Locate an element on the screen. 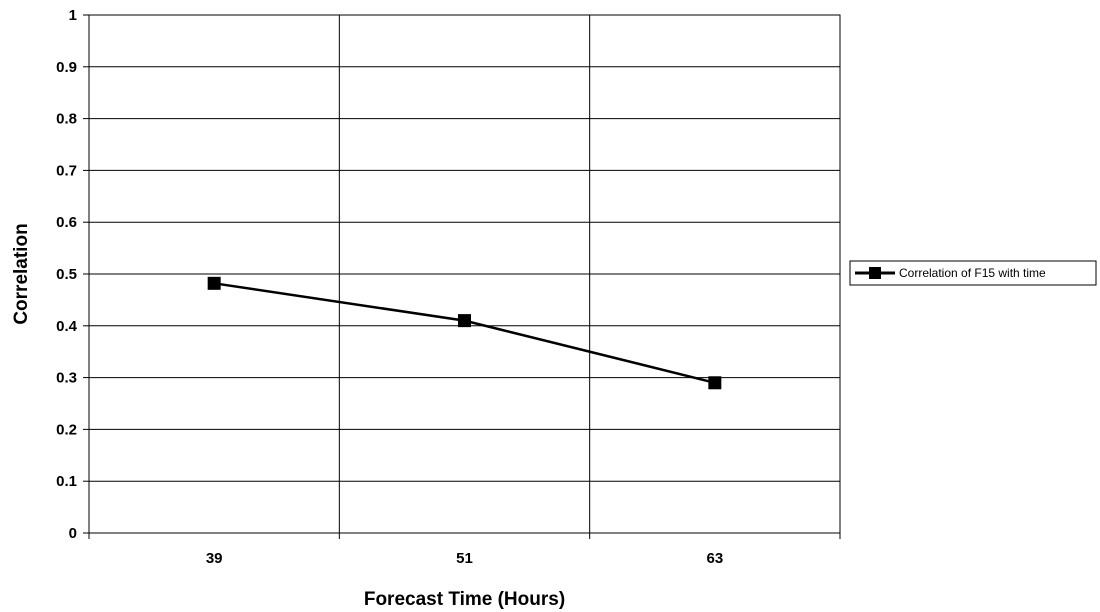 The image size is (1100, 612). series-line is located at coordinates (464, 333).